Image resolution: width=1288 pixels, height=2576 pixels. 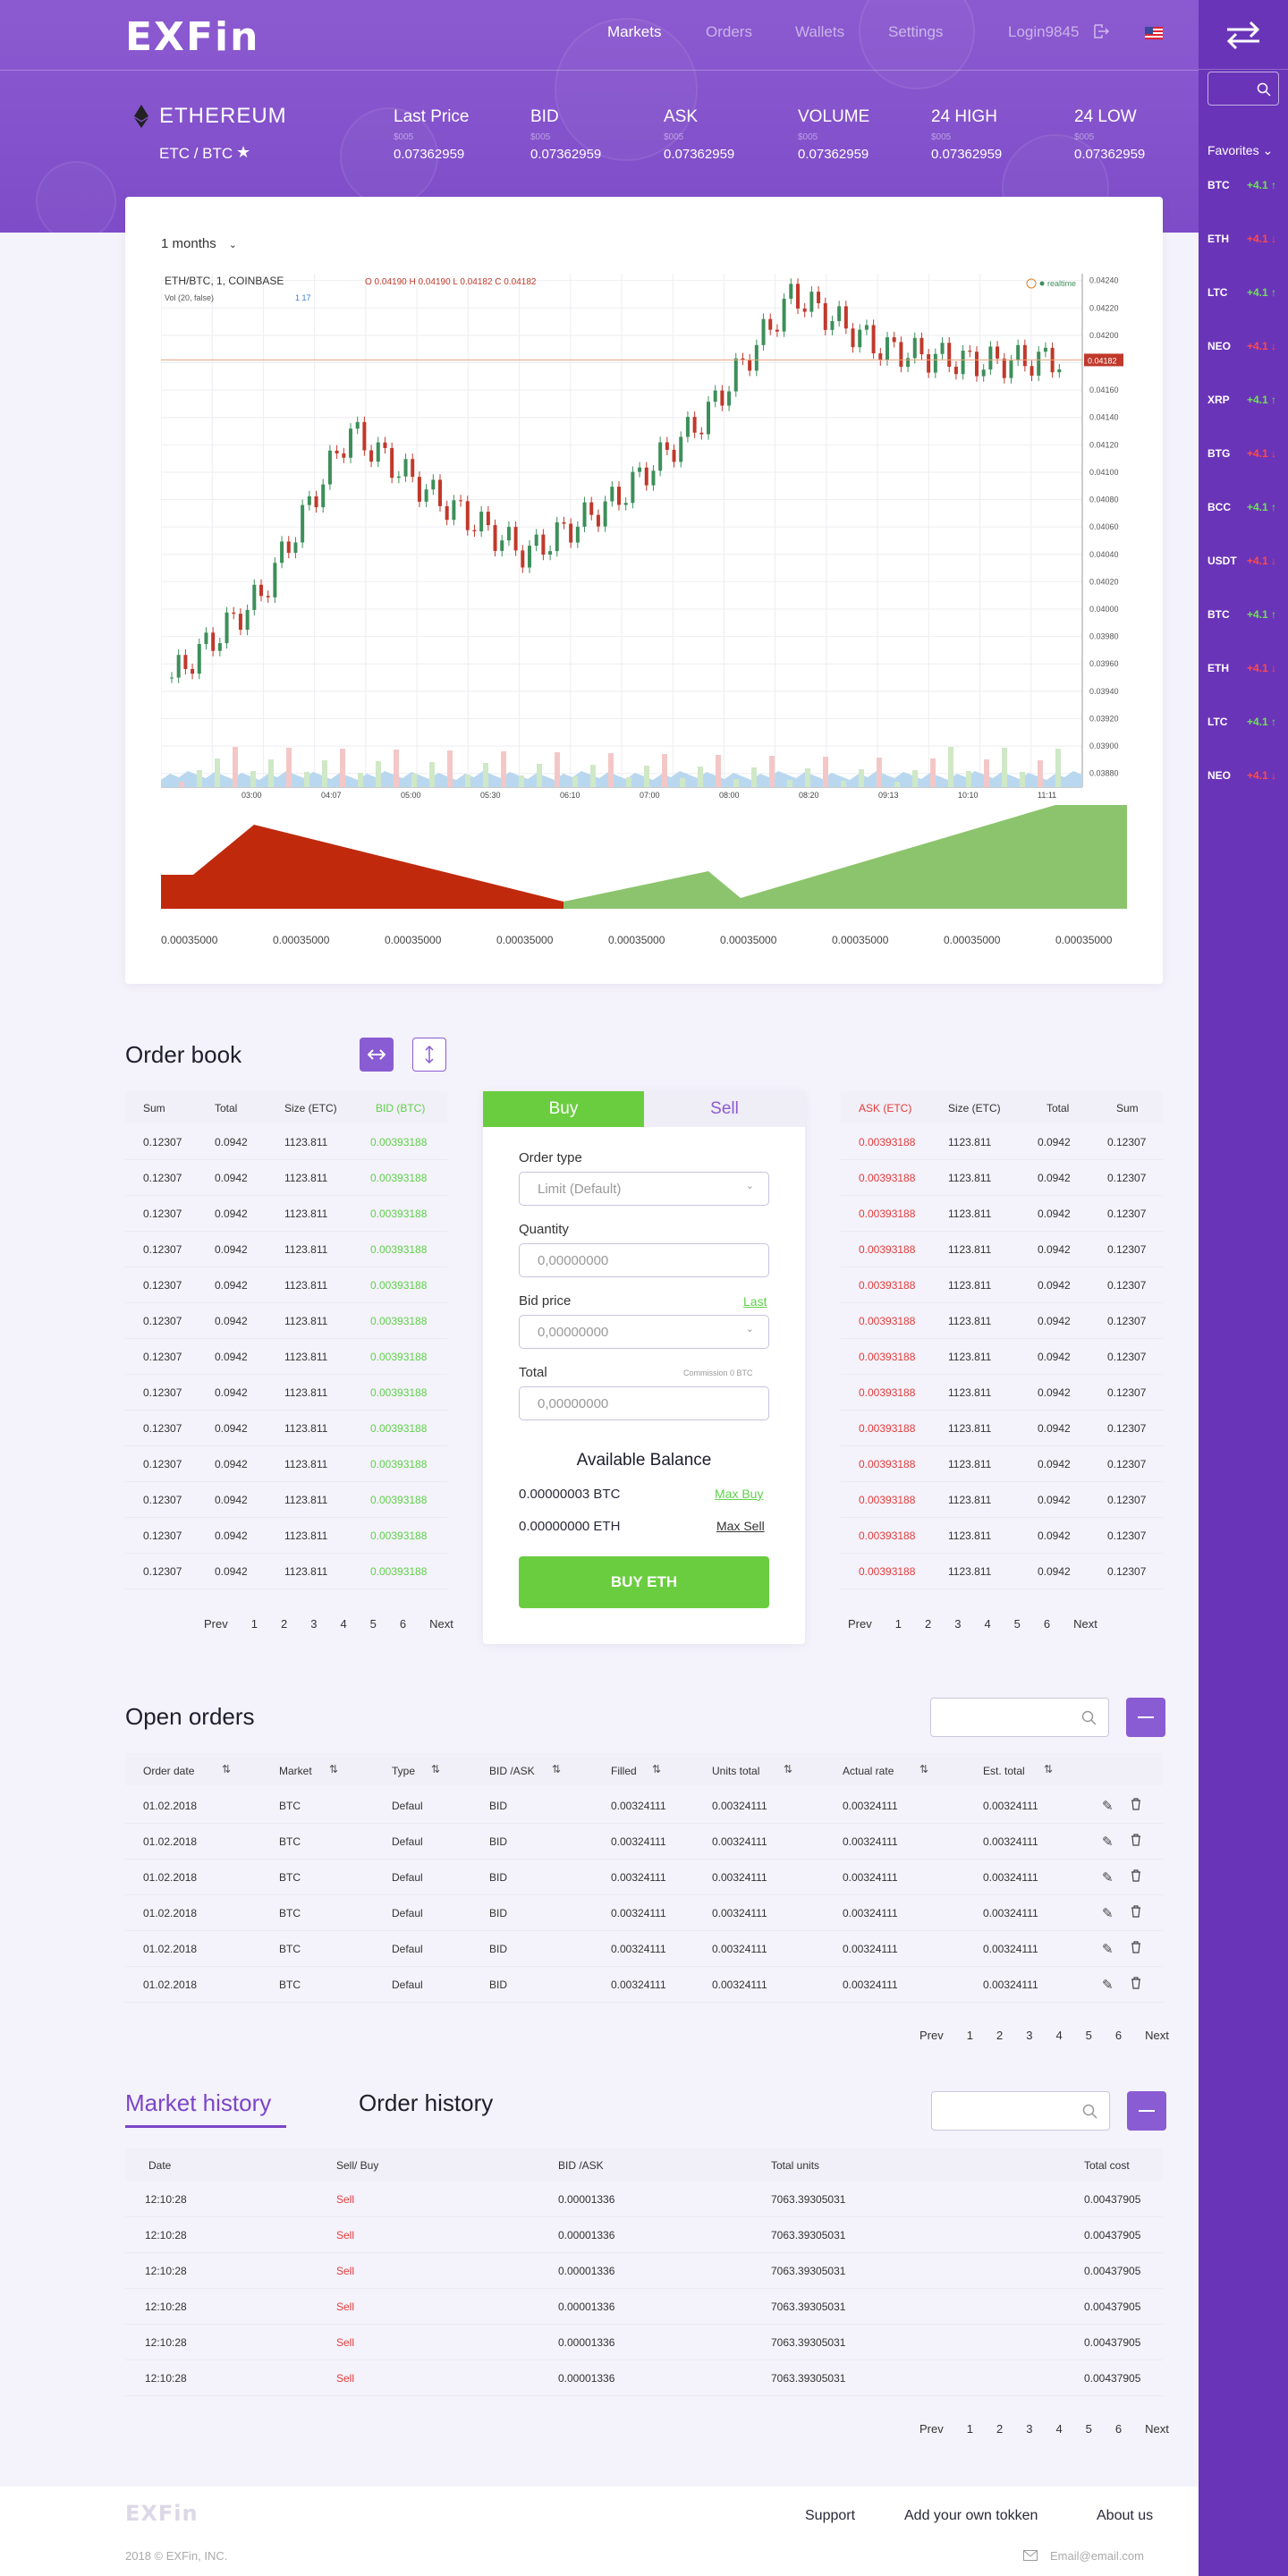 I want to click on collapse-open-orders-button, so click(x=1145, y=1717).